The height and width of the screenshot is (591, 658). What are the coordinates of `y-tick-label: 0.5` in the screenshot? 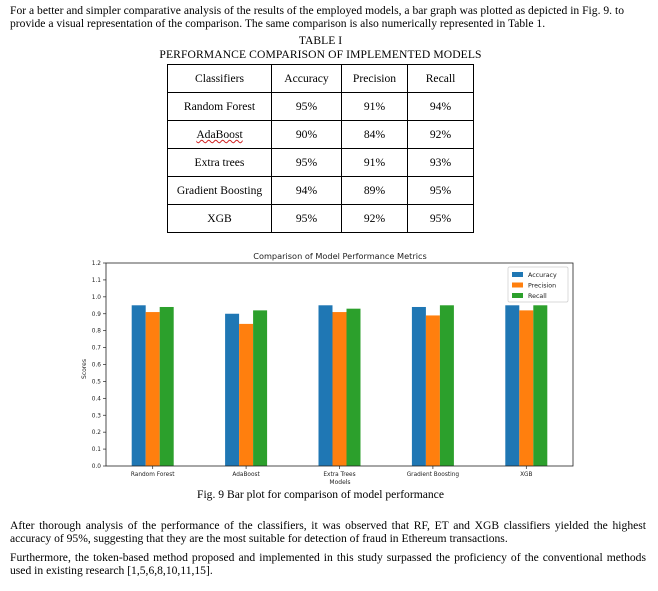 It's located at (97, 382).